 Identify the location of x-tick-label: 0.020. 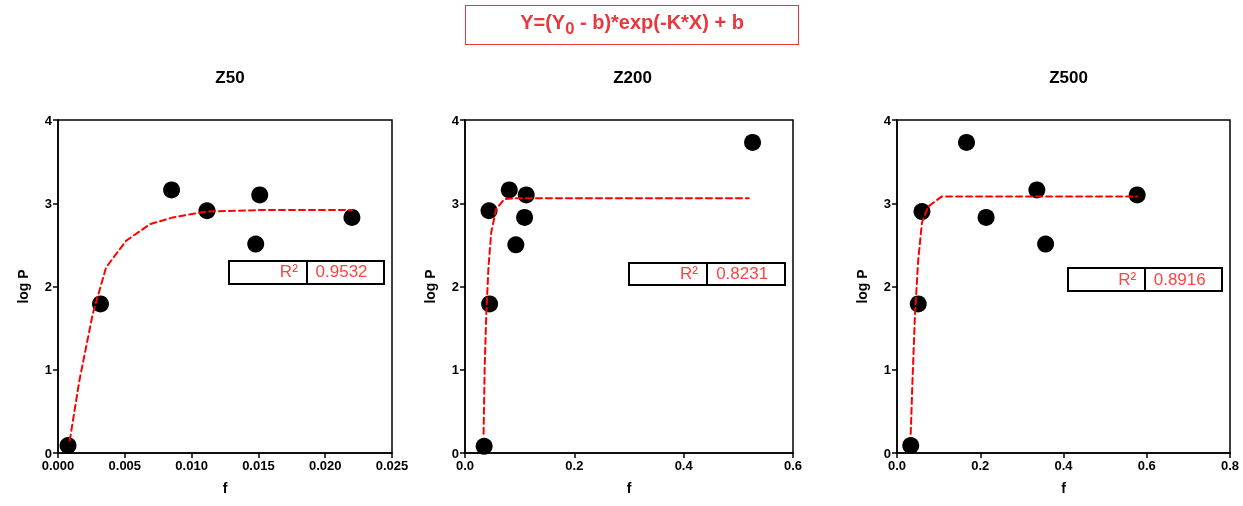
(325, 465).